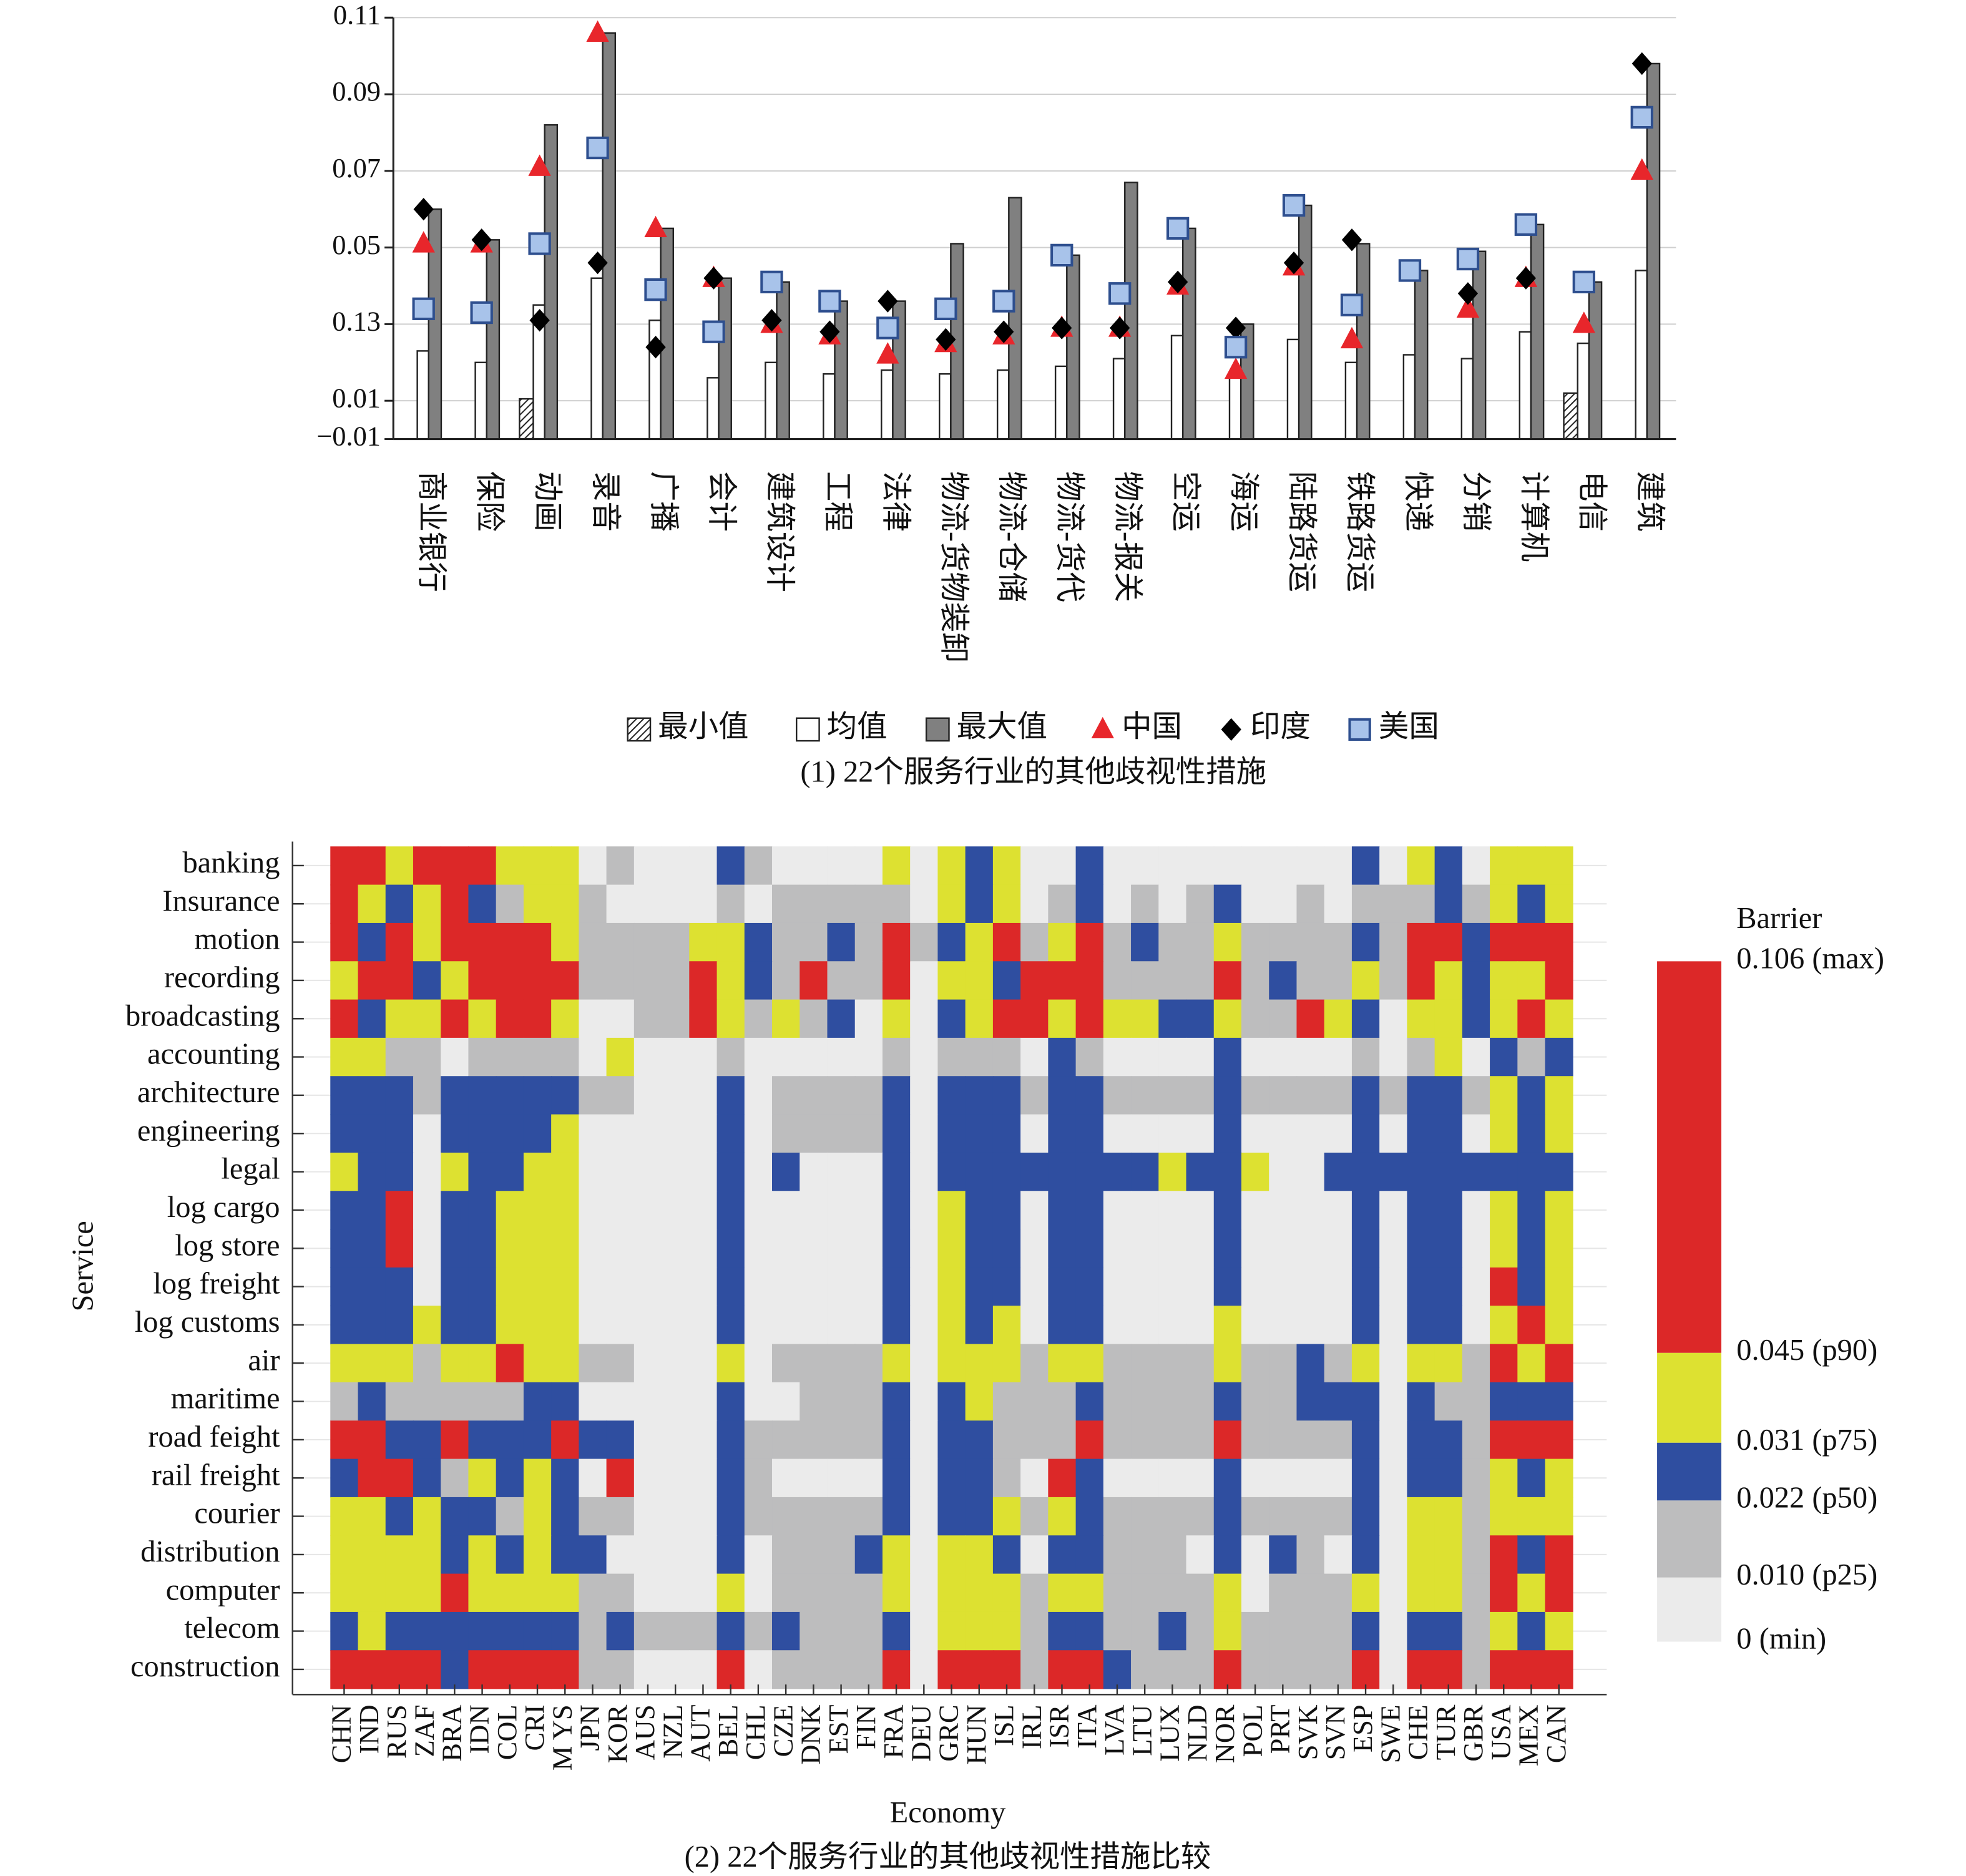 The image size is (1966, 1876). I want to click on y-axis-title: Service, so click(83, 1266).